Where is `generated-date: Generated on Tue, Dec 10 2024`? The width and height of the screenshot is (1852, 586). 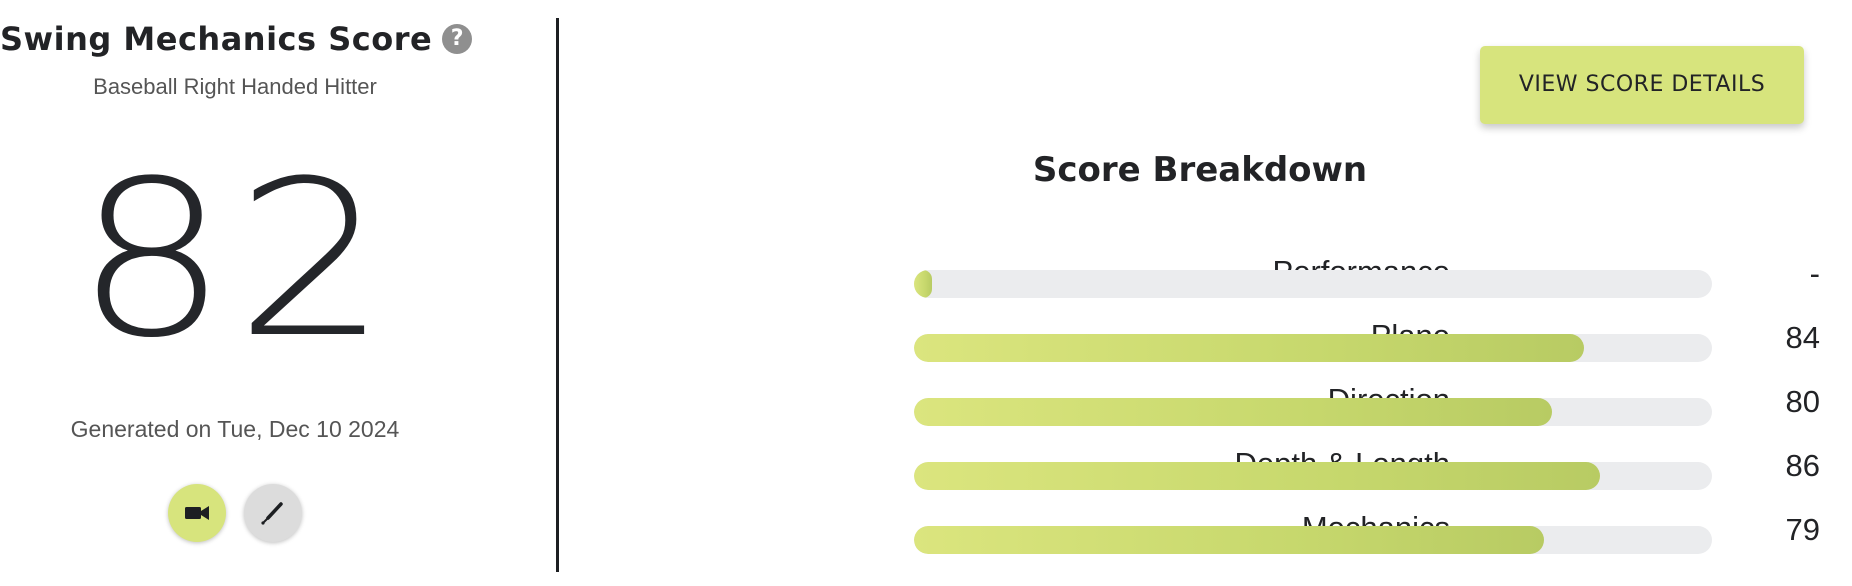
generated-date: Generated on Tue, Dec 10 2024 is located at coordinates (235, 429).